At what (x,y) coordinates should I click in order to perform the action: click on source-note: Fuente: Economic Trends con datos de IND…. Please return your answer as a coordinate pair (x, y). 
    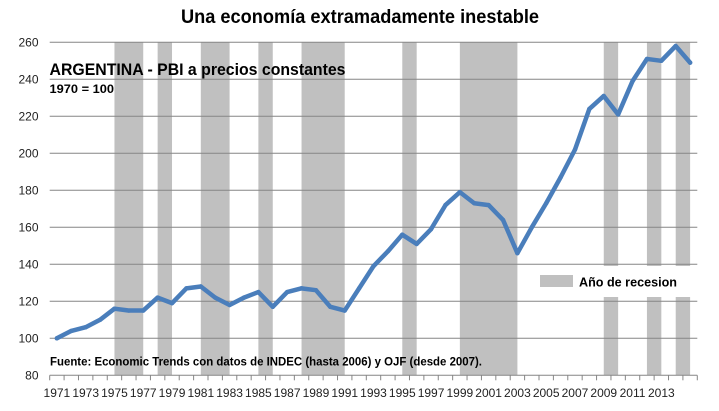
    Looking at the image, I should click on (266, 363).